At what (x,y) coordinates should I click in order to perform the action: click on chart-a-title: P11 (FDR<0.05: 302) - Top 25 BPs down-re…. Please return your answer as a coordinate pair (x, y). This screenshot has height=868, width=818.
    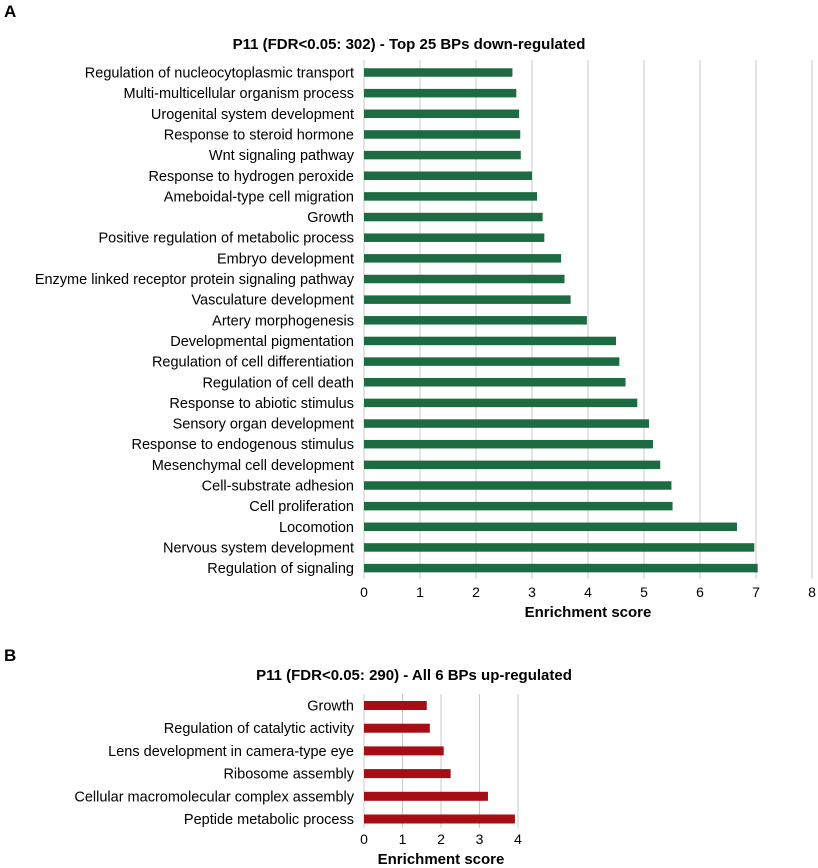
    Looking at the image, I should click on (409, 44).